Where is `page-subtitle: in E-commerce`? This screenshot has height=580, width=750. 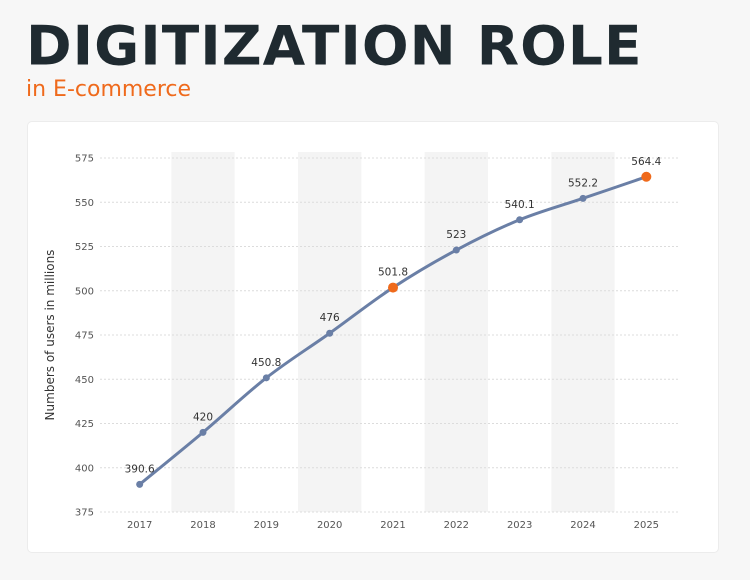
page-subtitle: in E-commerce is located at coordinates (109, 89).